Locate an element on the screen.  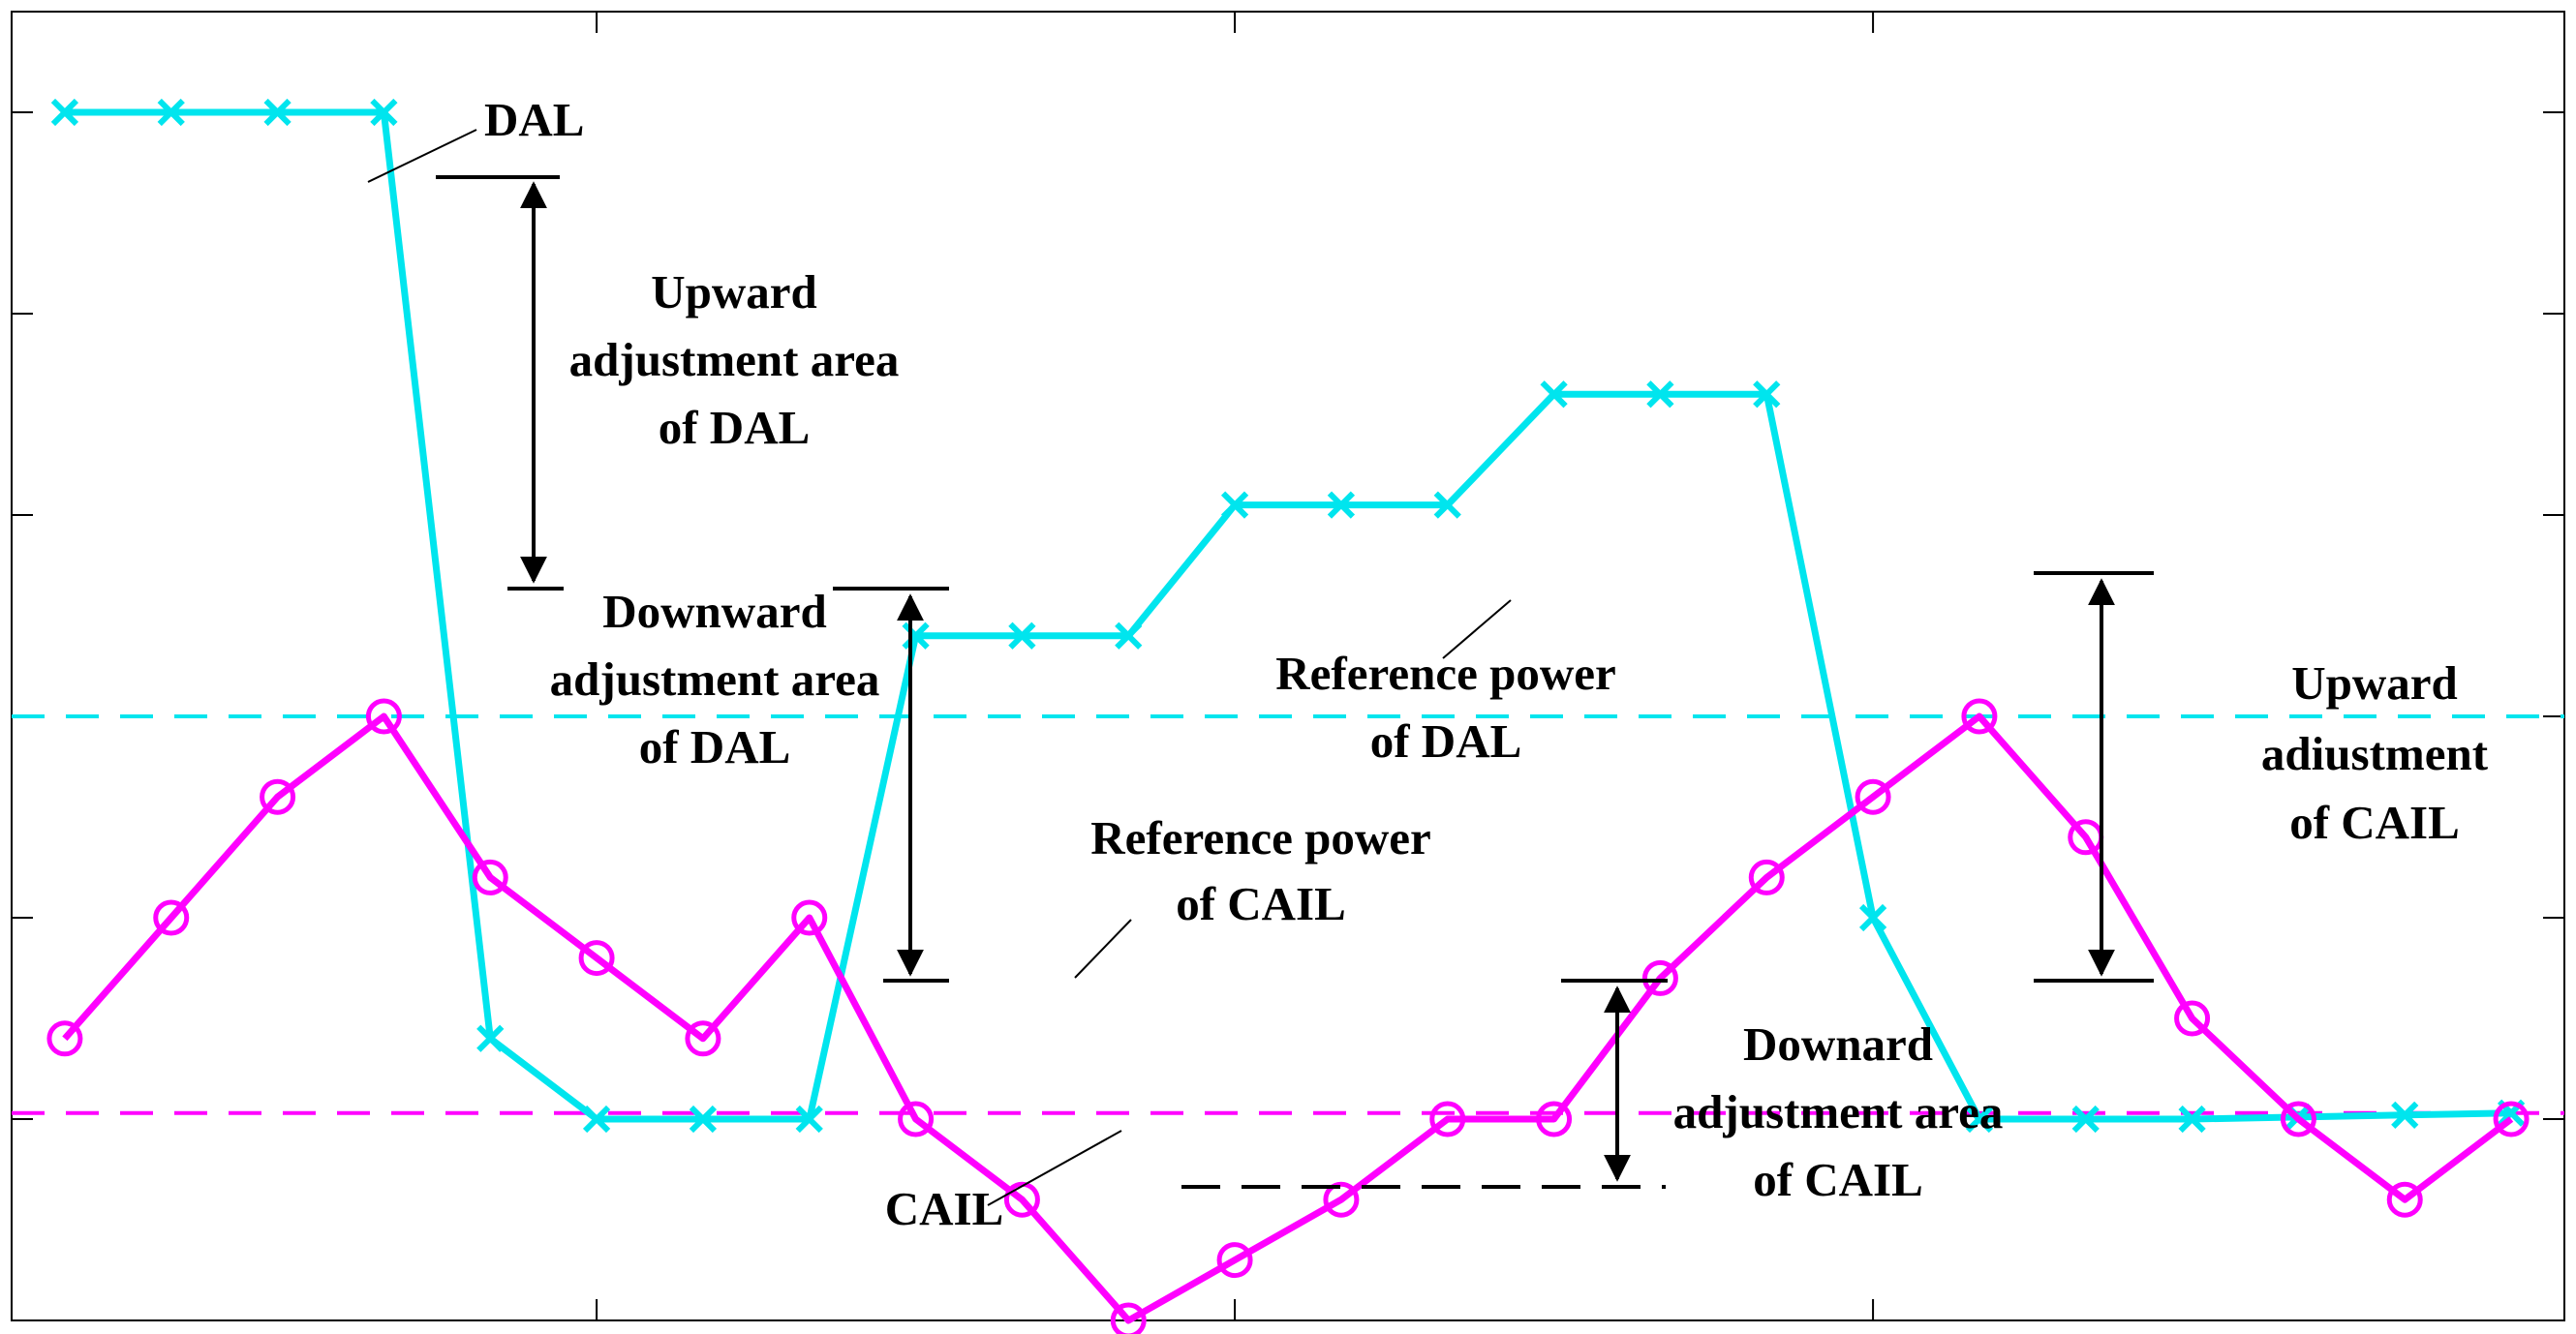
dal-leader-line is located at coordinates (422, 156).